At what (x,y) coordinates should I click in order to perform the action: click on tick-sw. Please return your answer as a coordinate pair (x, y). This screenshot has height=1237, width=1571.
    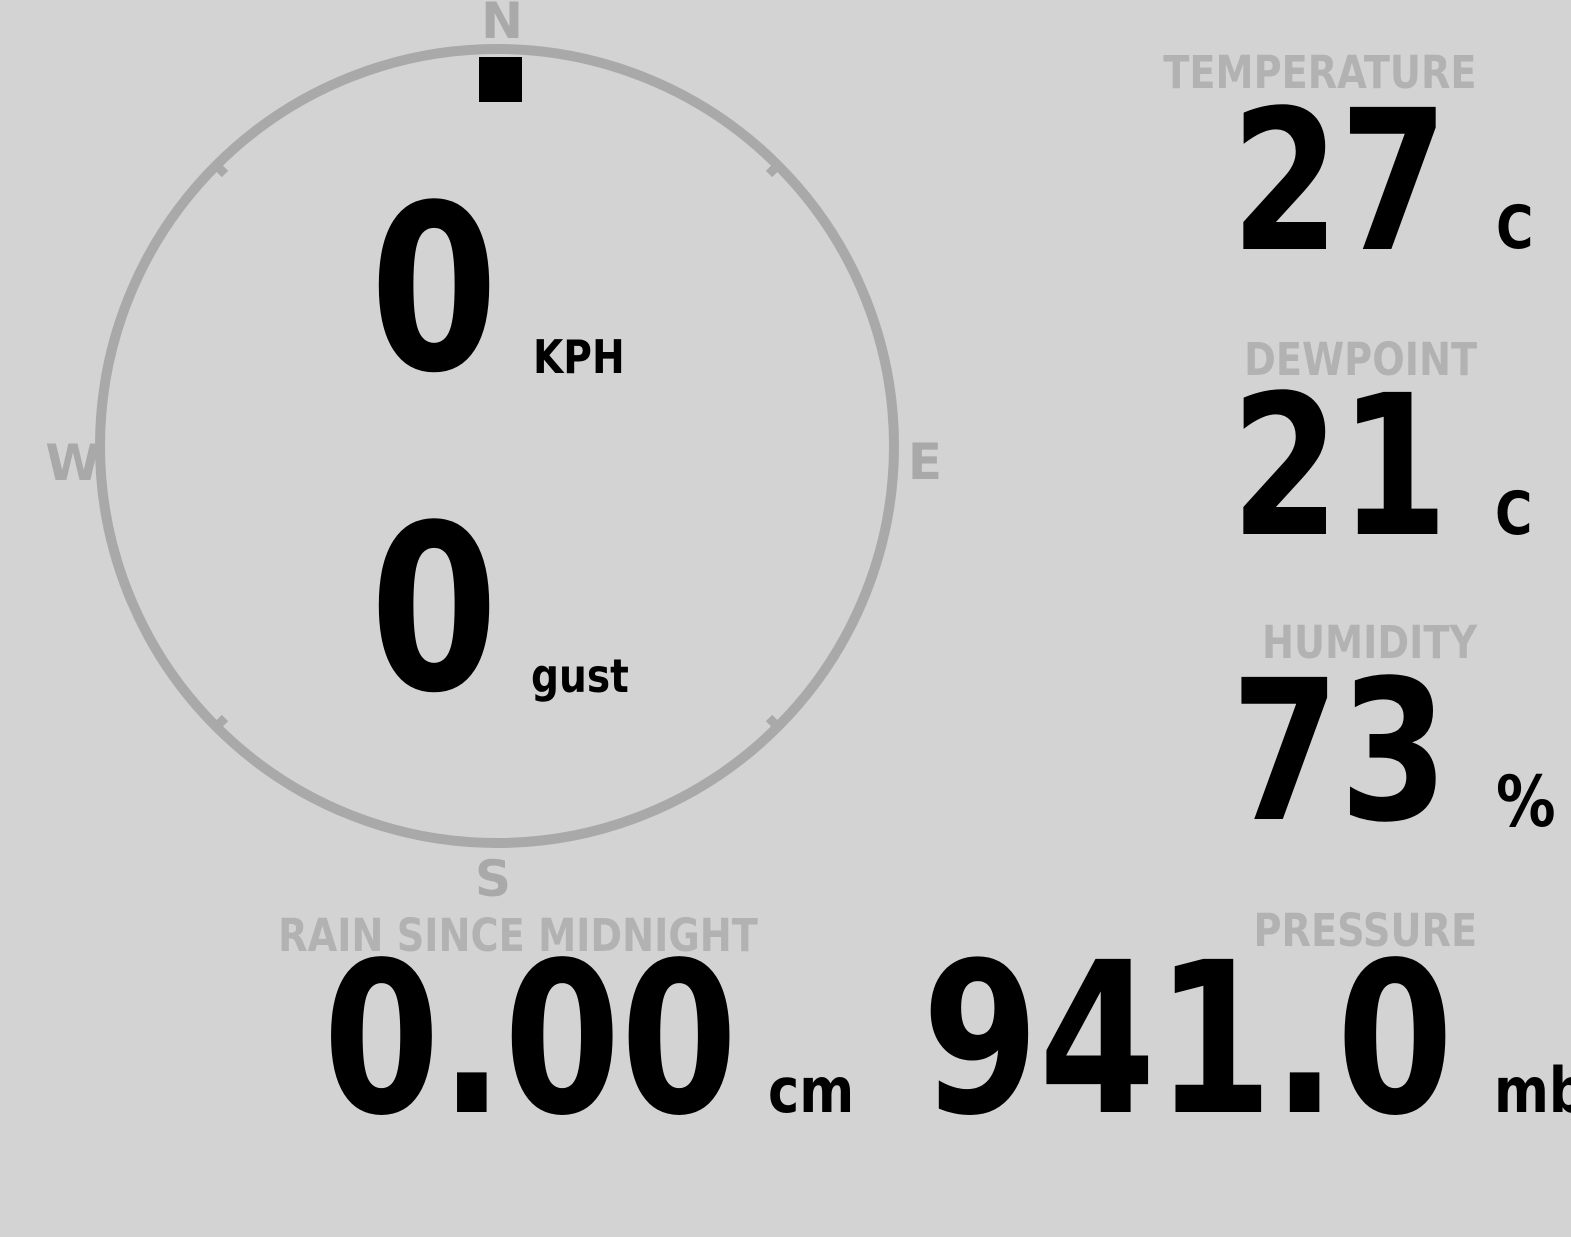
    Looking at the image, I should click on (219, 724).